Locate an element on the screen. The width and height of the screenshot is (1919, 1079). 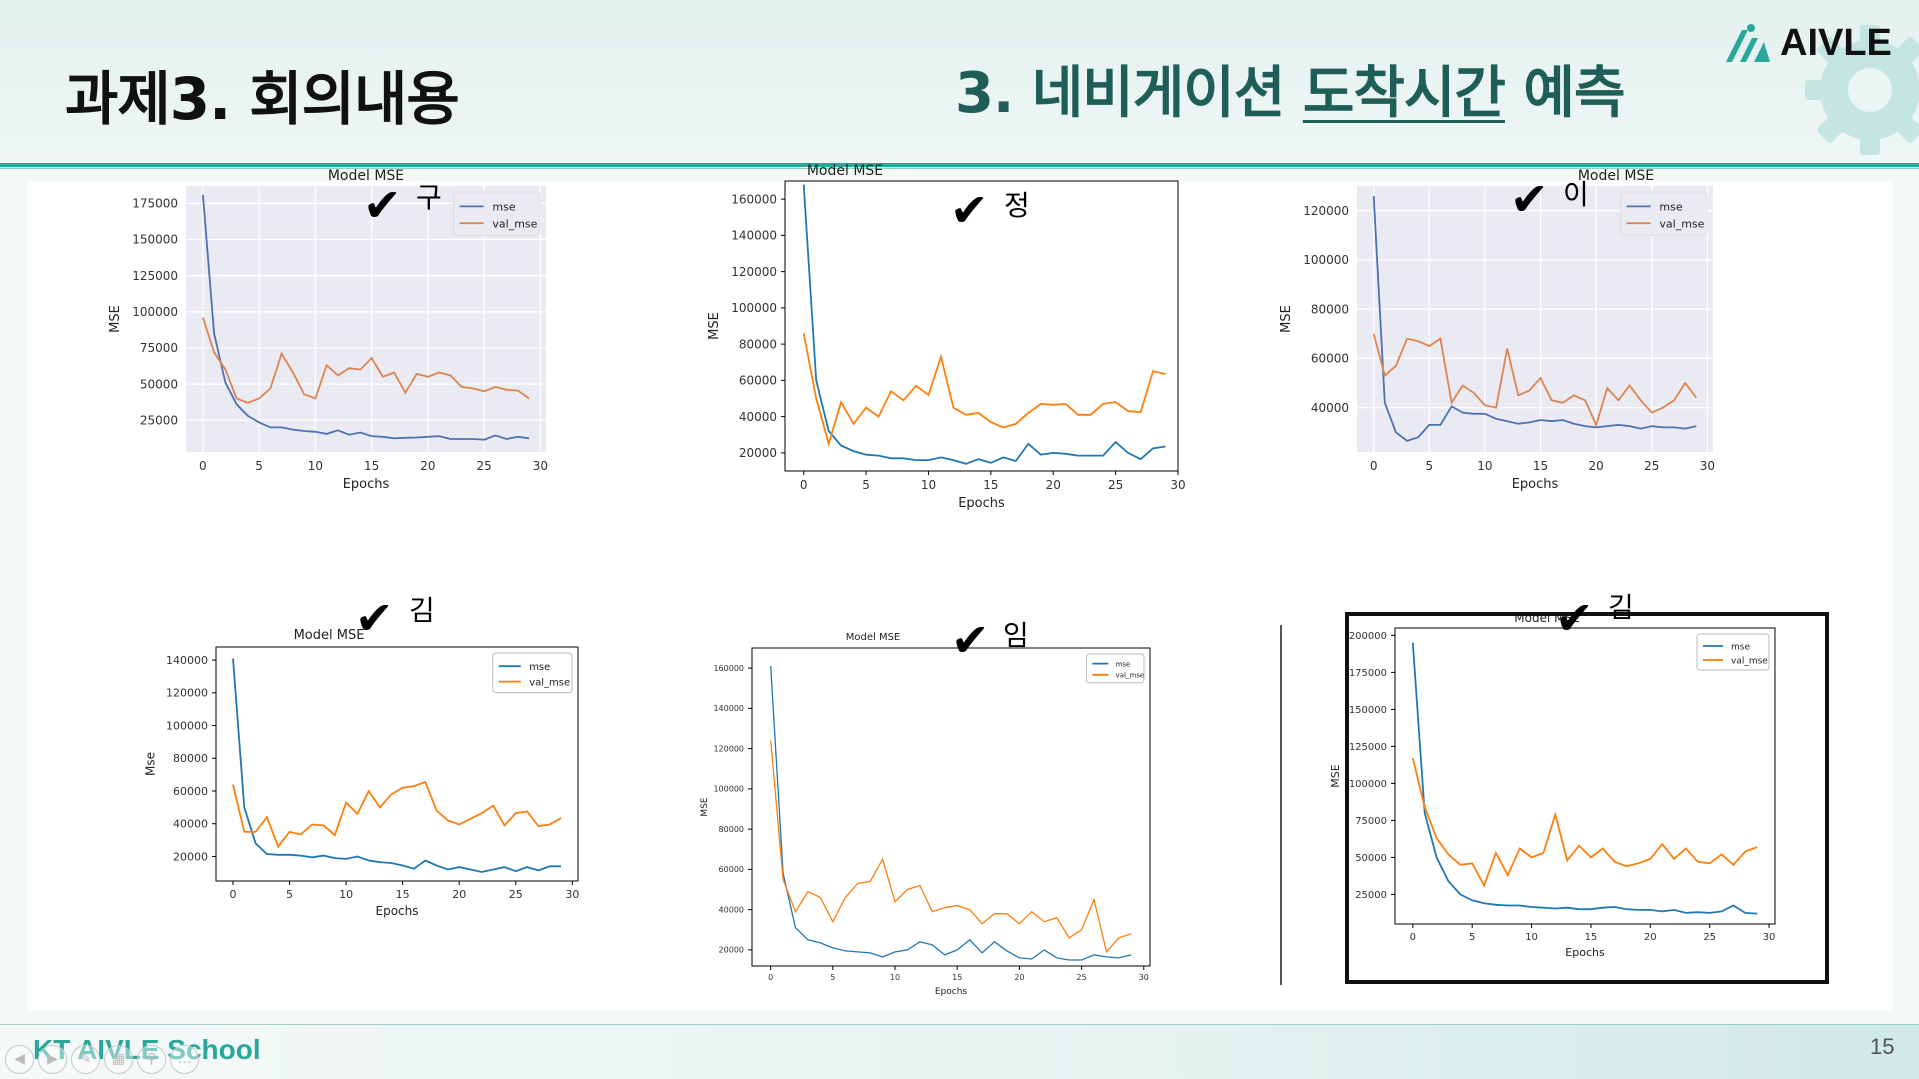
series-line-mse is located at coordinates (951, 813).